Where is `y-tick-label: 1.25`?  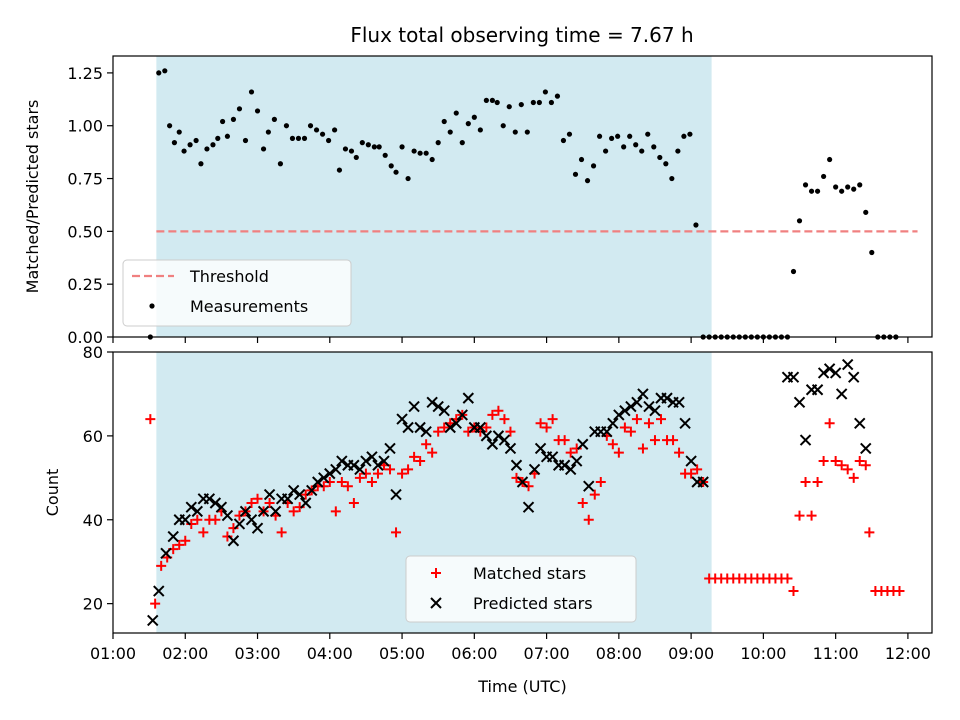 y-tick-label: 1.25 is located at coordinates (85, 73).